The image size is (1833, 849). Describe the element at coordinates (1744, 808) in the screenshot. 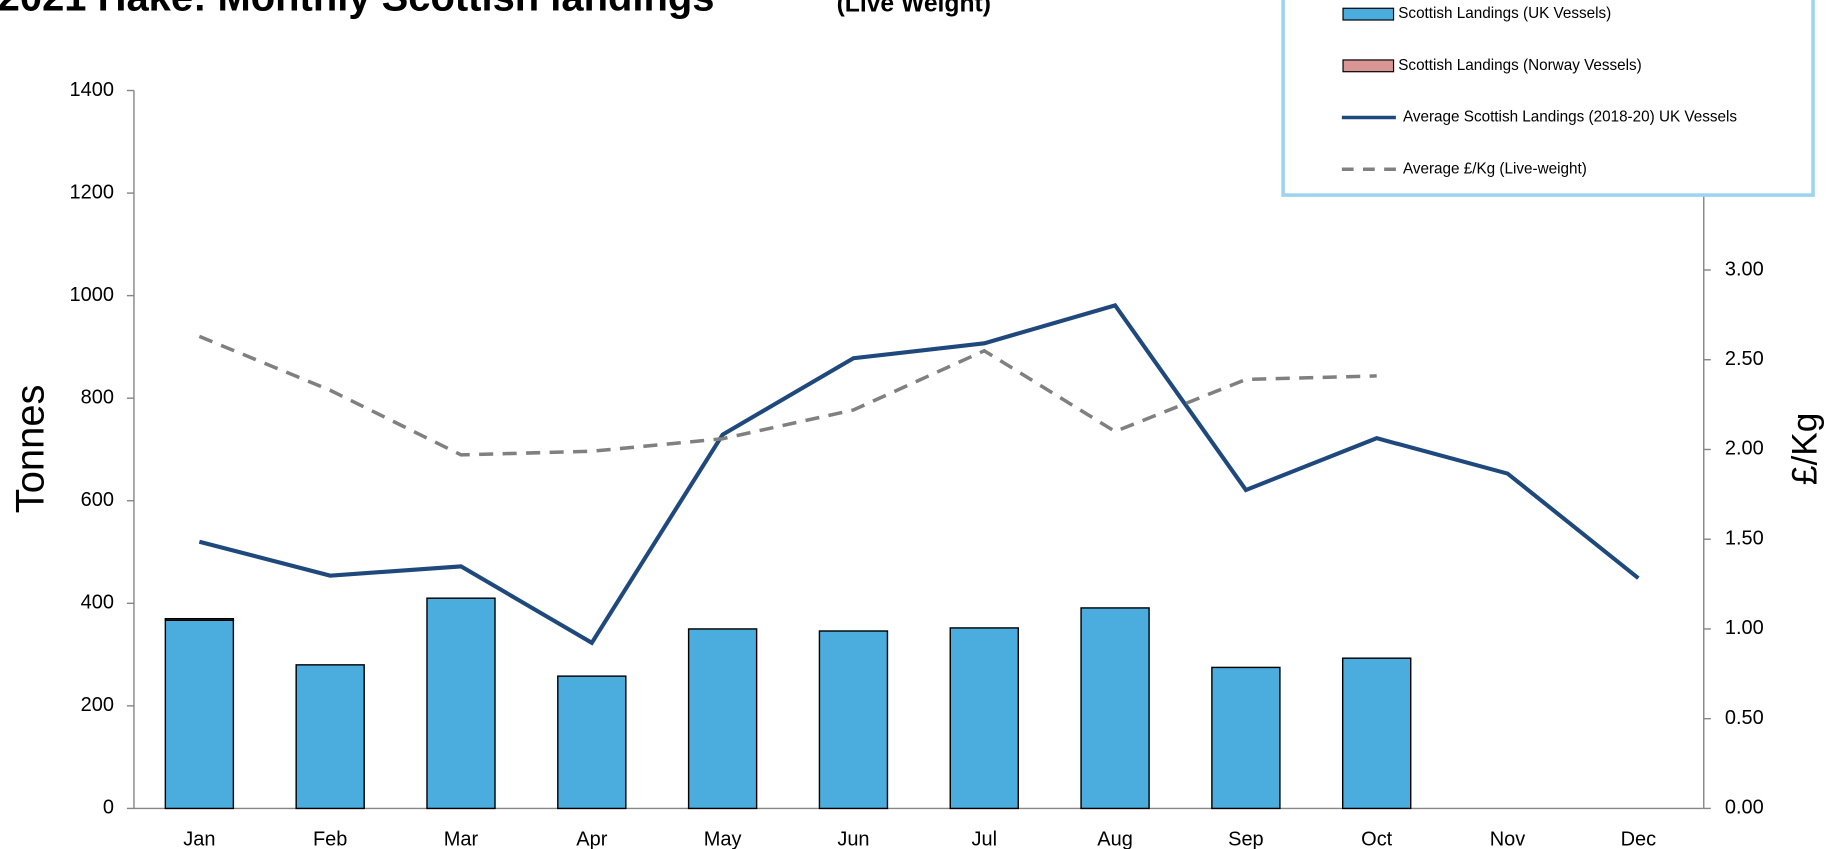

I see `y2-tick-label: 0.00` at that location.